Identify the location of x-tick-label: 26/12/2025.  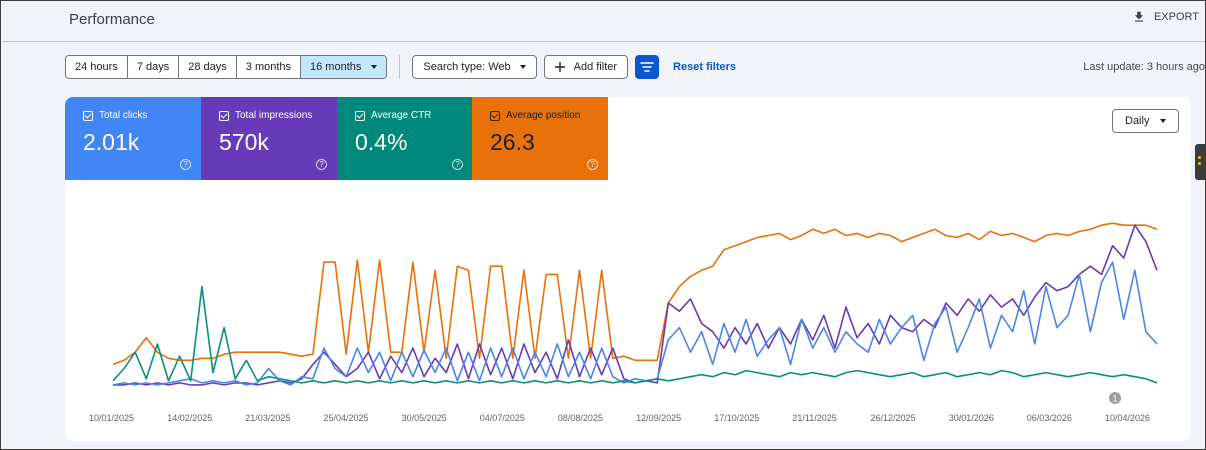
(893, 418).